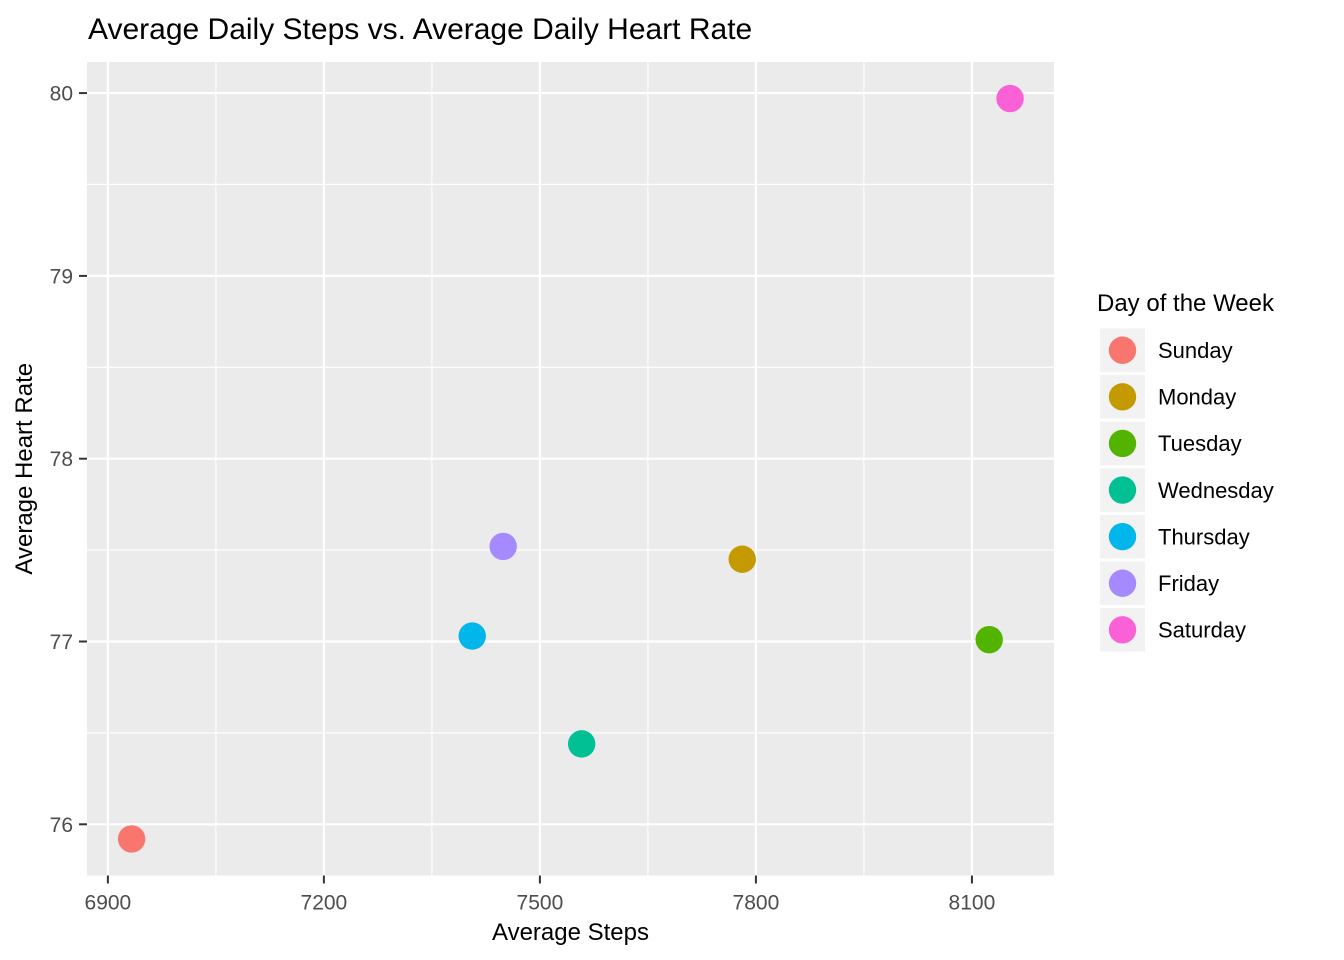 The image size is (1344, 960). What do you see at coordinates (1216, 490) in the screenshot?
I see `legend-label-wednesday: Wednesday` at bounding box center [1216, 490].